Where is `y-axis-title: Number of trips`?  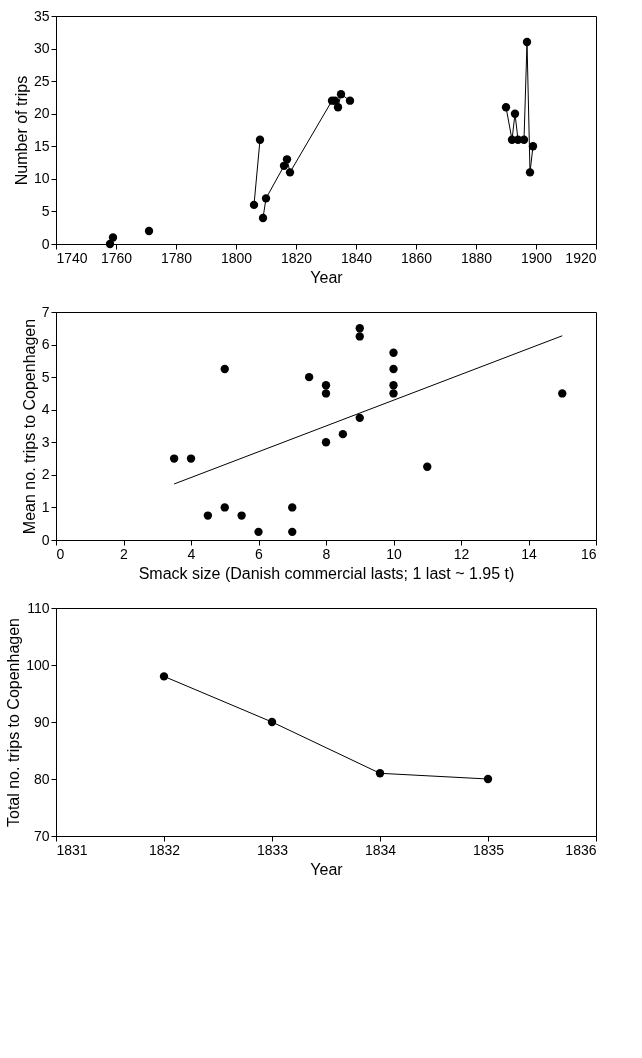 y-axis-title: Number of trips is located at coordinates (21, 130).